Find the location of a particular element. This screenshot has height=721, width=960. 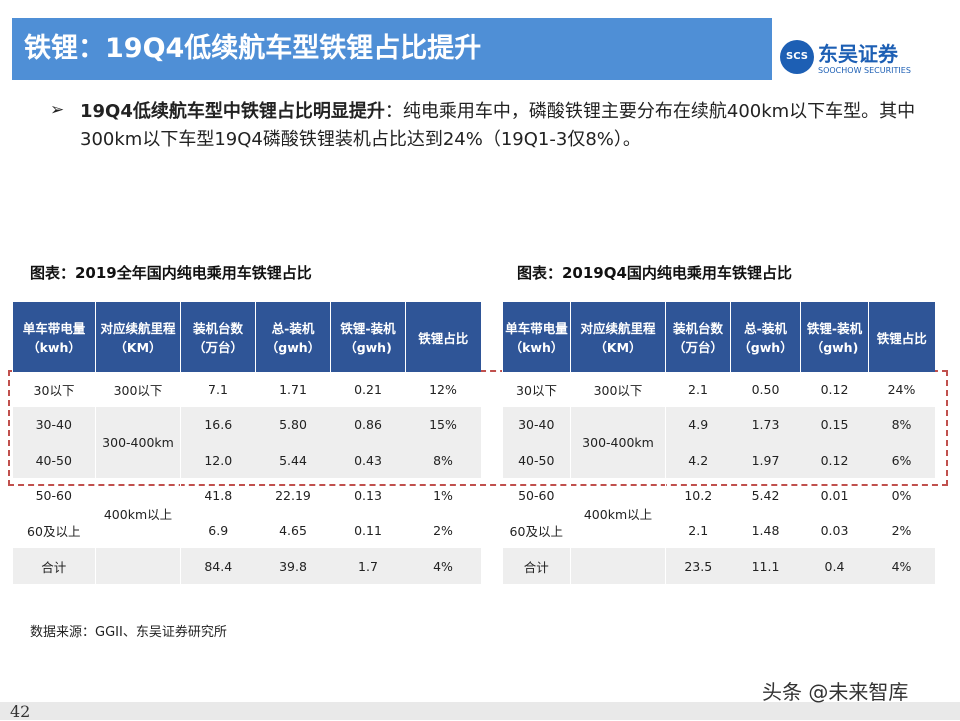

table-cell: 2% is located at coordinates (901, 531).